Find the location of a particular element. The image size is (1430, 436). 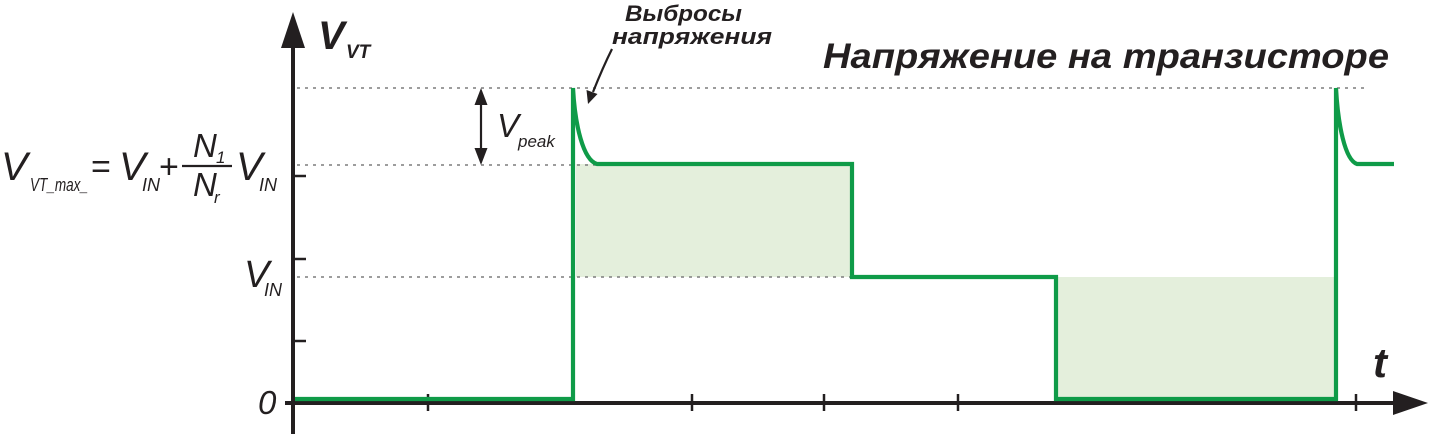

formula-equals: = is located at coordinates (101, 167).